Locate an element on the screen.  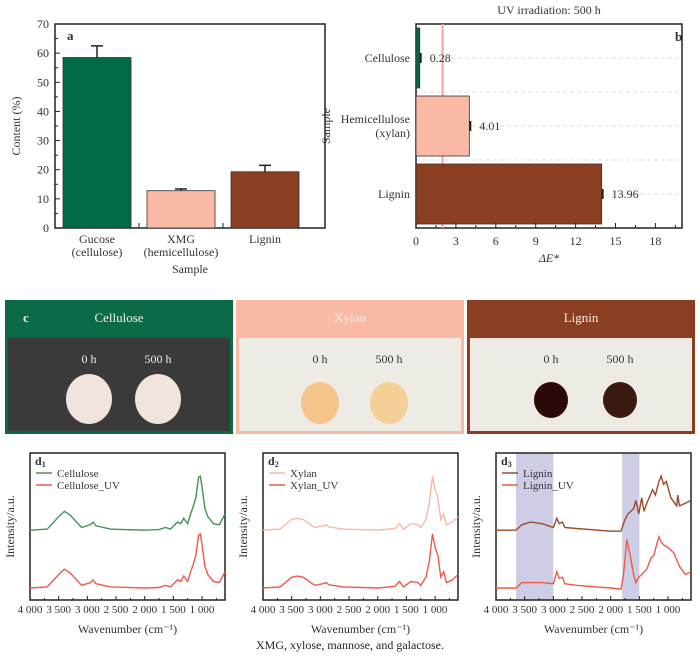
photo-panel-title: Cellulose c is located at coordinates (119, 317).